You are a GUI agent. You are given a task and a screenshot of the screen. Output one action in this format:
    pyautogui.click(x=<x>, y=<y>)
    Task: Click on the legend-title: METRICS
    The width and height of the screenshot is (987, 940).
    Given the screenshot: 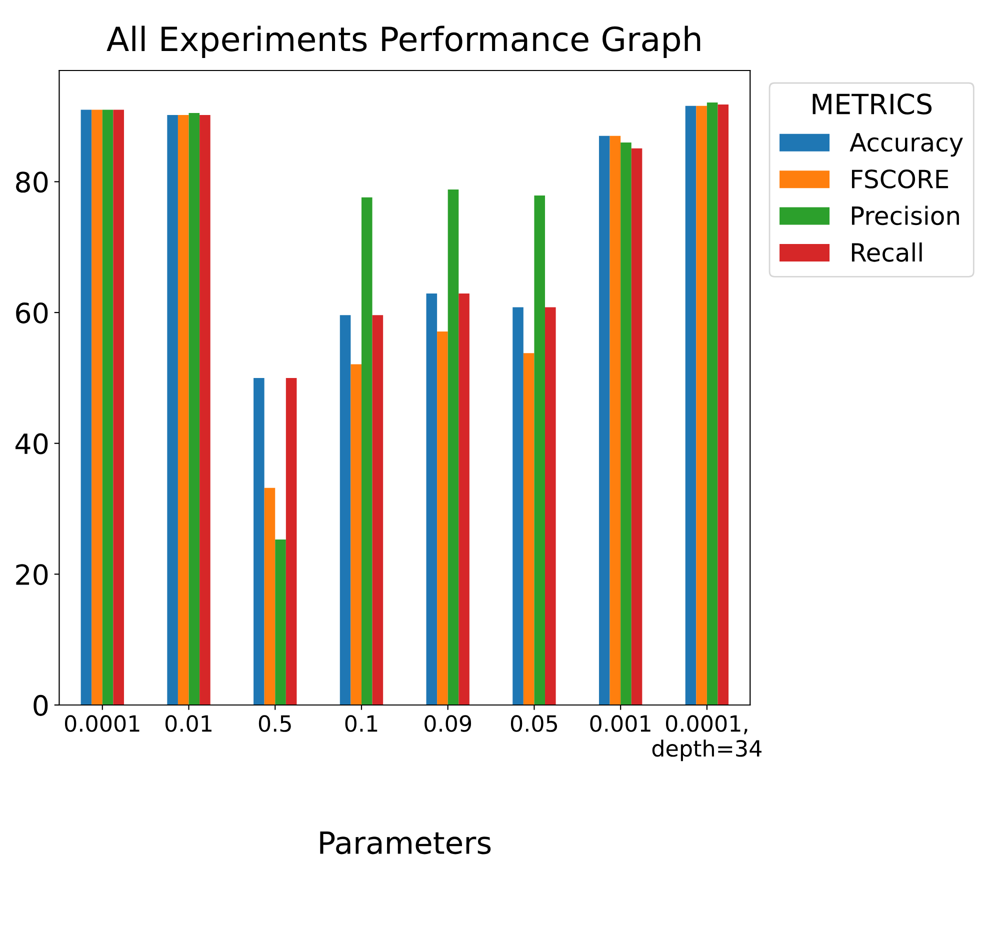 What is the action you would take?
    pyautogui.click(x=872, y=103)
    